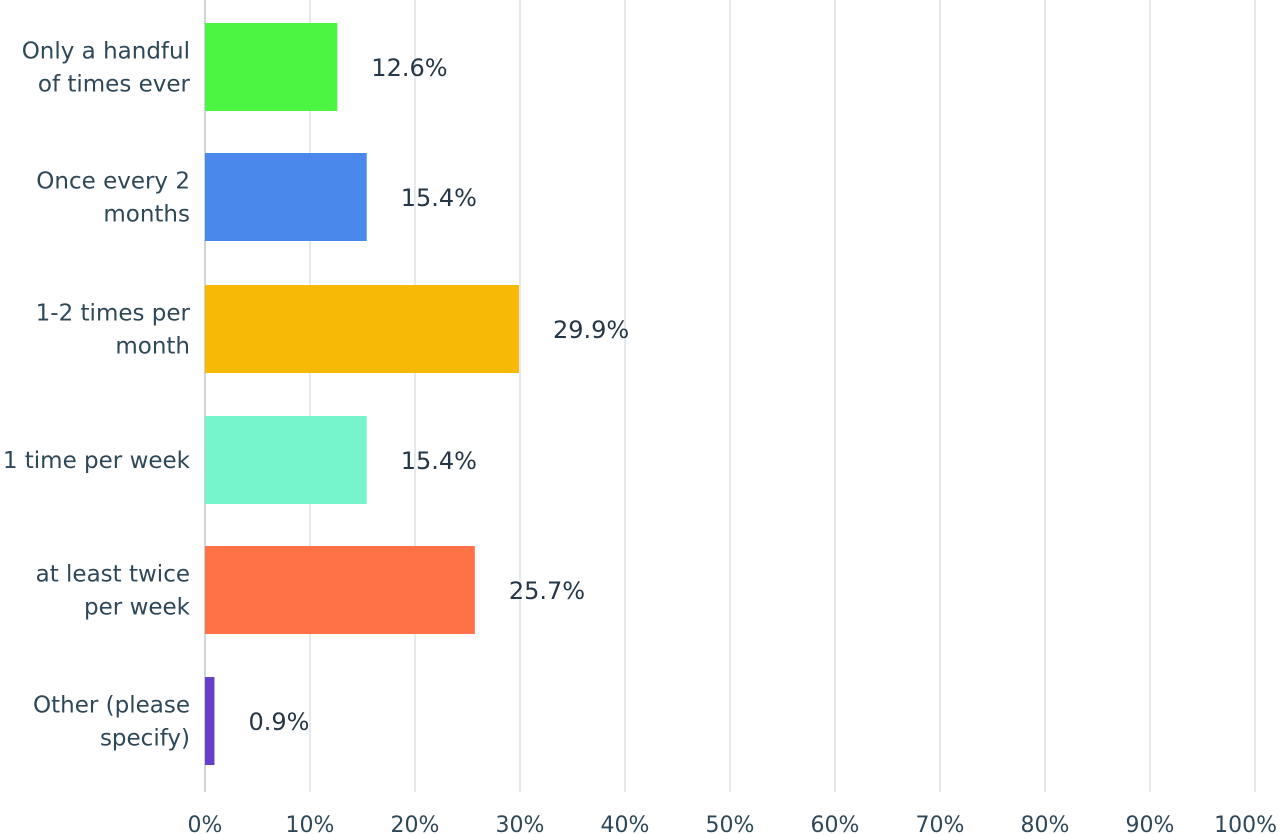  I want to click on x-tick-label: 100%, so click(1245, 824).